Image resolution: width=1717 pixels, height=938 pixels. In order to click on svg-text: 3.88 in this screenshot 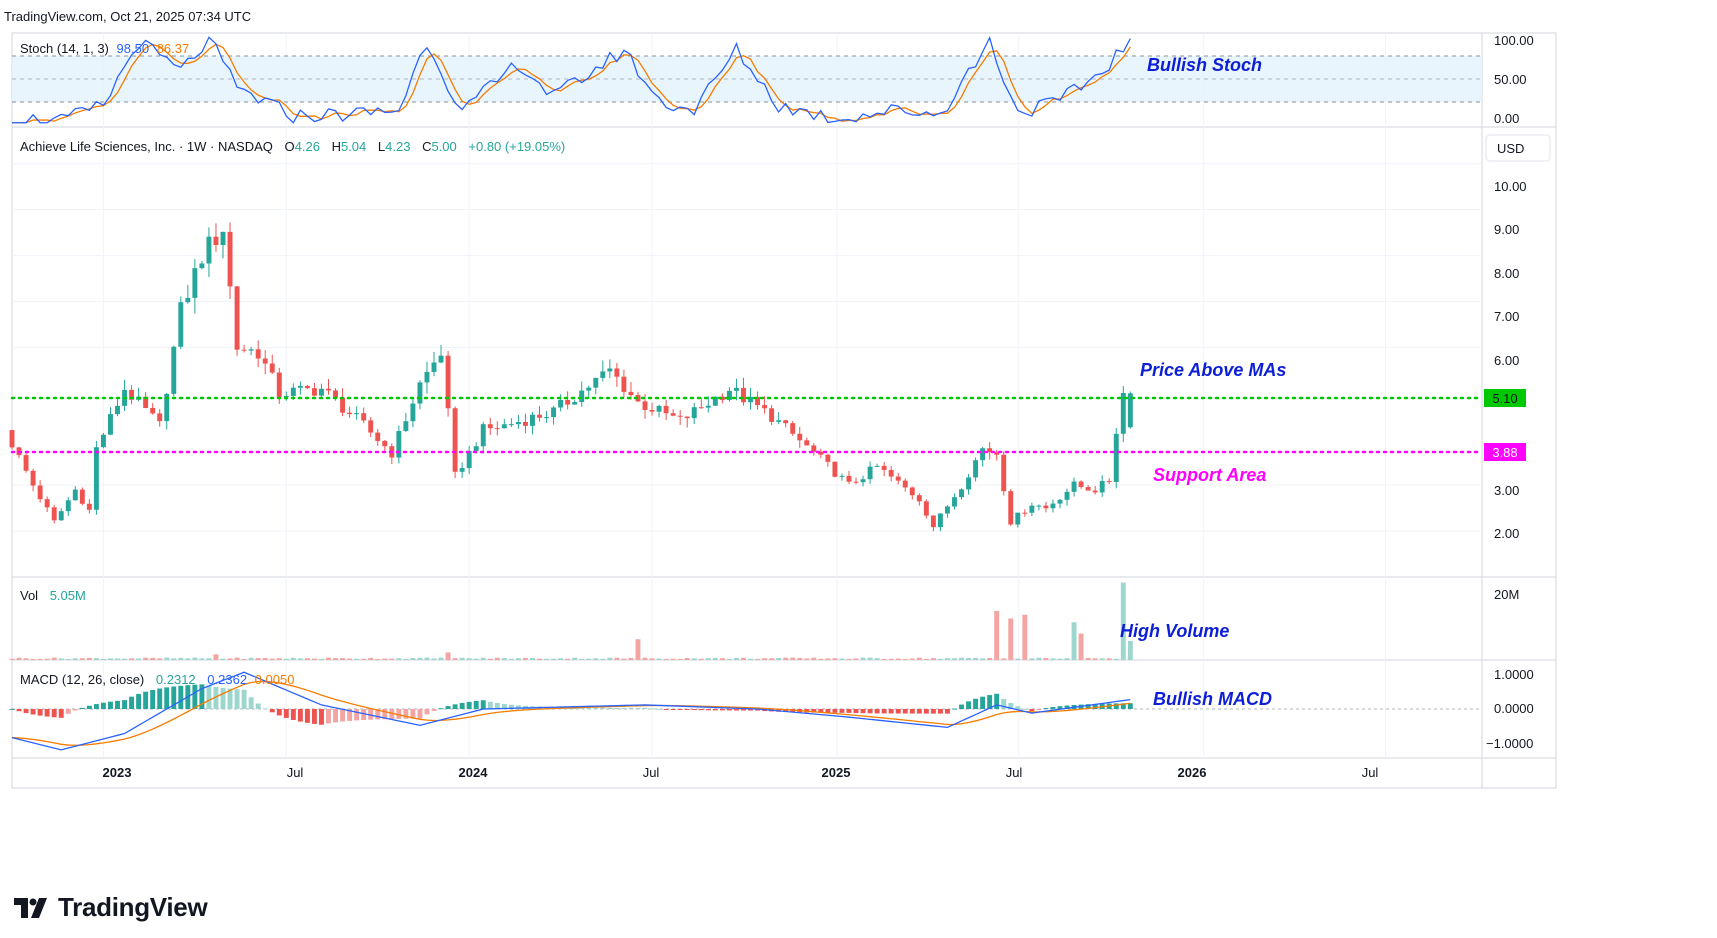, I will do `click(1504, 452)`.